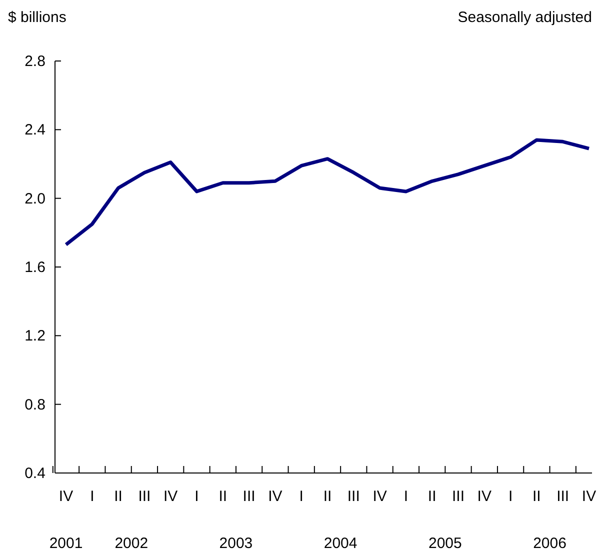 The width and height of the screenshot is (600, 554). Describe the element at coordinates (66, 543) in the screenshot. I see `text: 2001` at that location.